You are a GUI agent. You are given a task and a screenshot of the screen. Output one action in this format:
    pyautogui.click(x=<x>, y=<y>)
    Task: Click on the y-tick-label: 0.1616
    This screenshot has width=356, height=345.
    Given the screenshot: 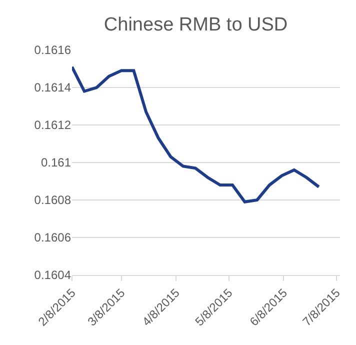 What is the action you would take?
    pyautogui.click(x=53, y=50)
    